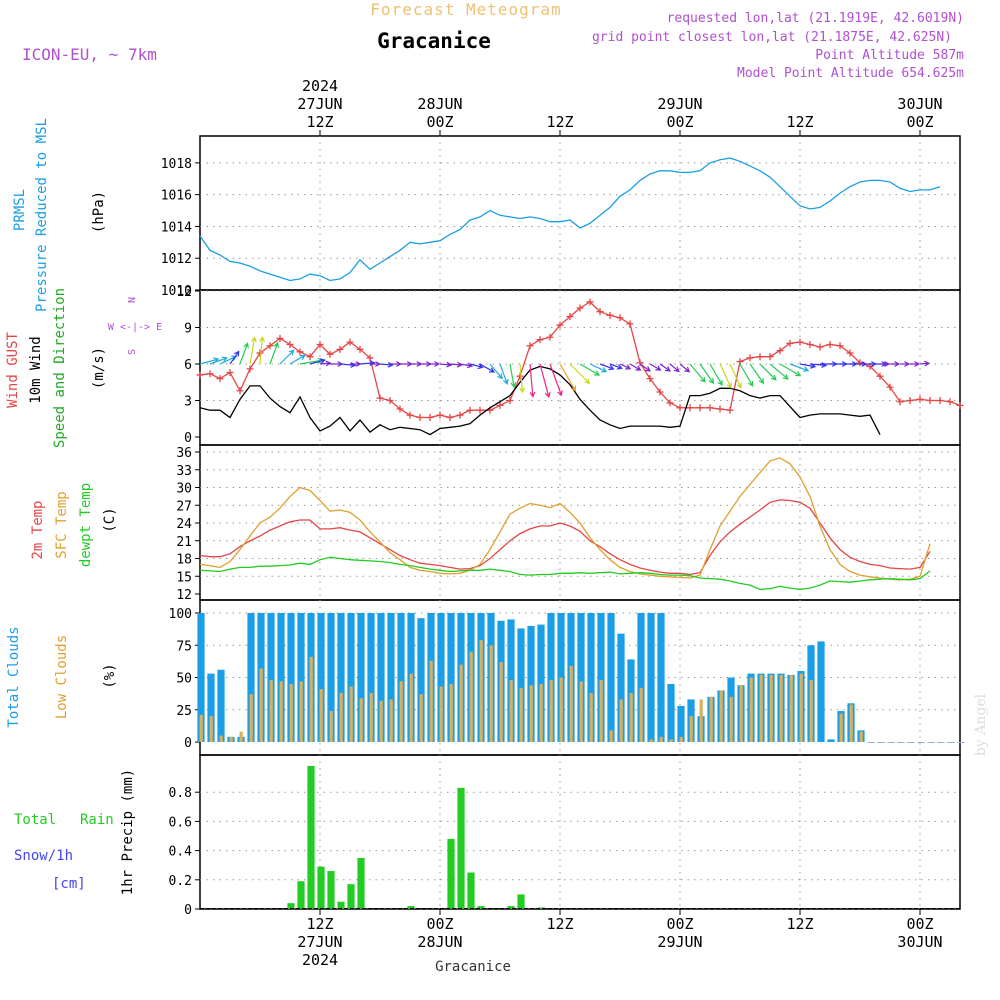  Describe the element at coordinates (188, 329) in the screenshot. I see `y-tick-label: 9` at that location.